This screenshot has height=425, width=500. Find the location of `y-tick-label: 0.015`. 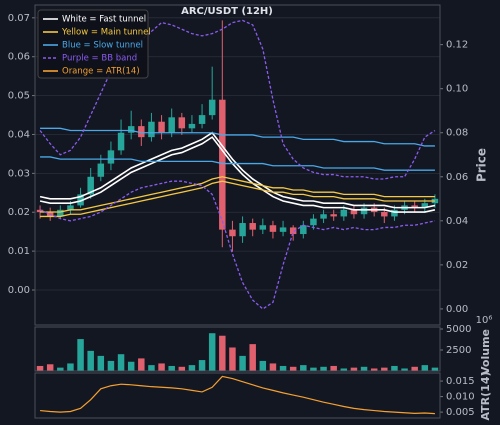

y-tick-label: 0.015 is located at coordinates (460, 381).